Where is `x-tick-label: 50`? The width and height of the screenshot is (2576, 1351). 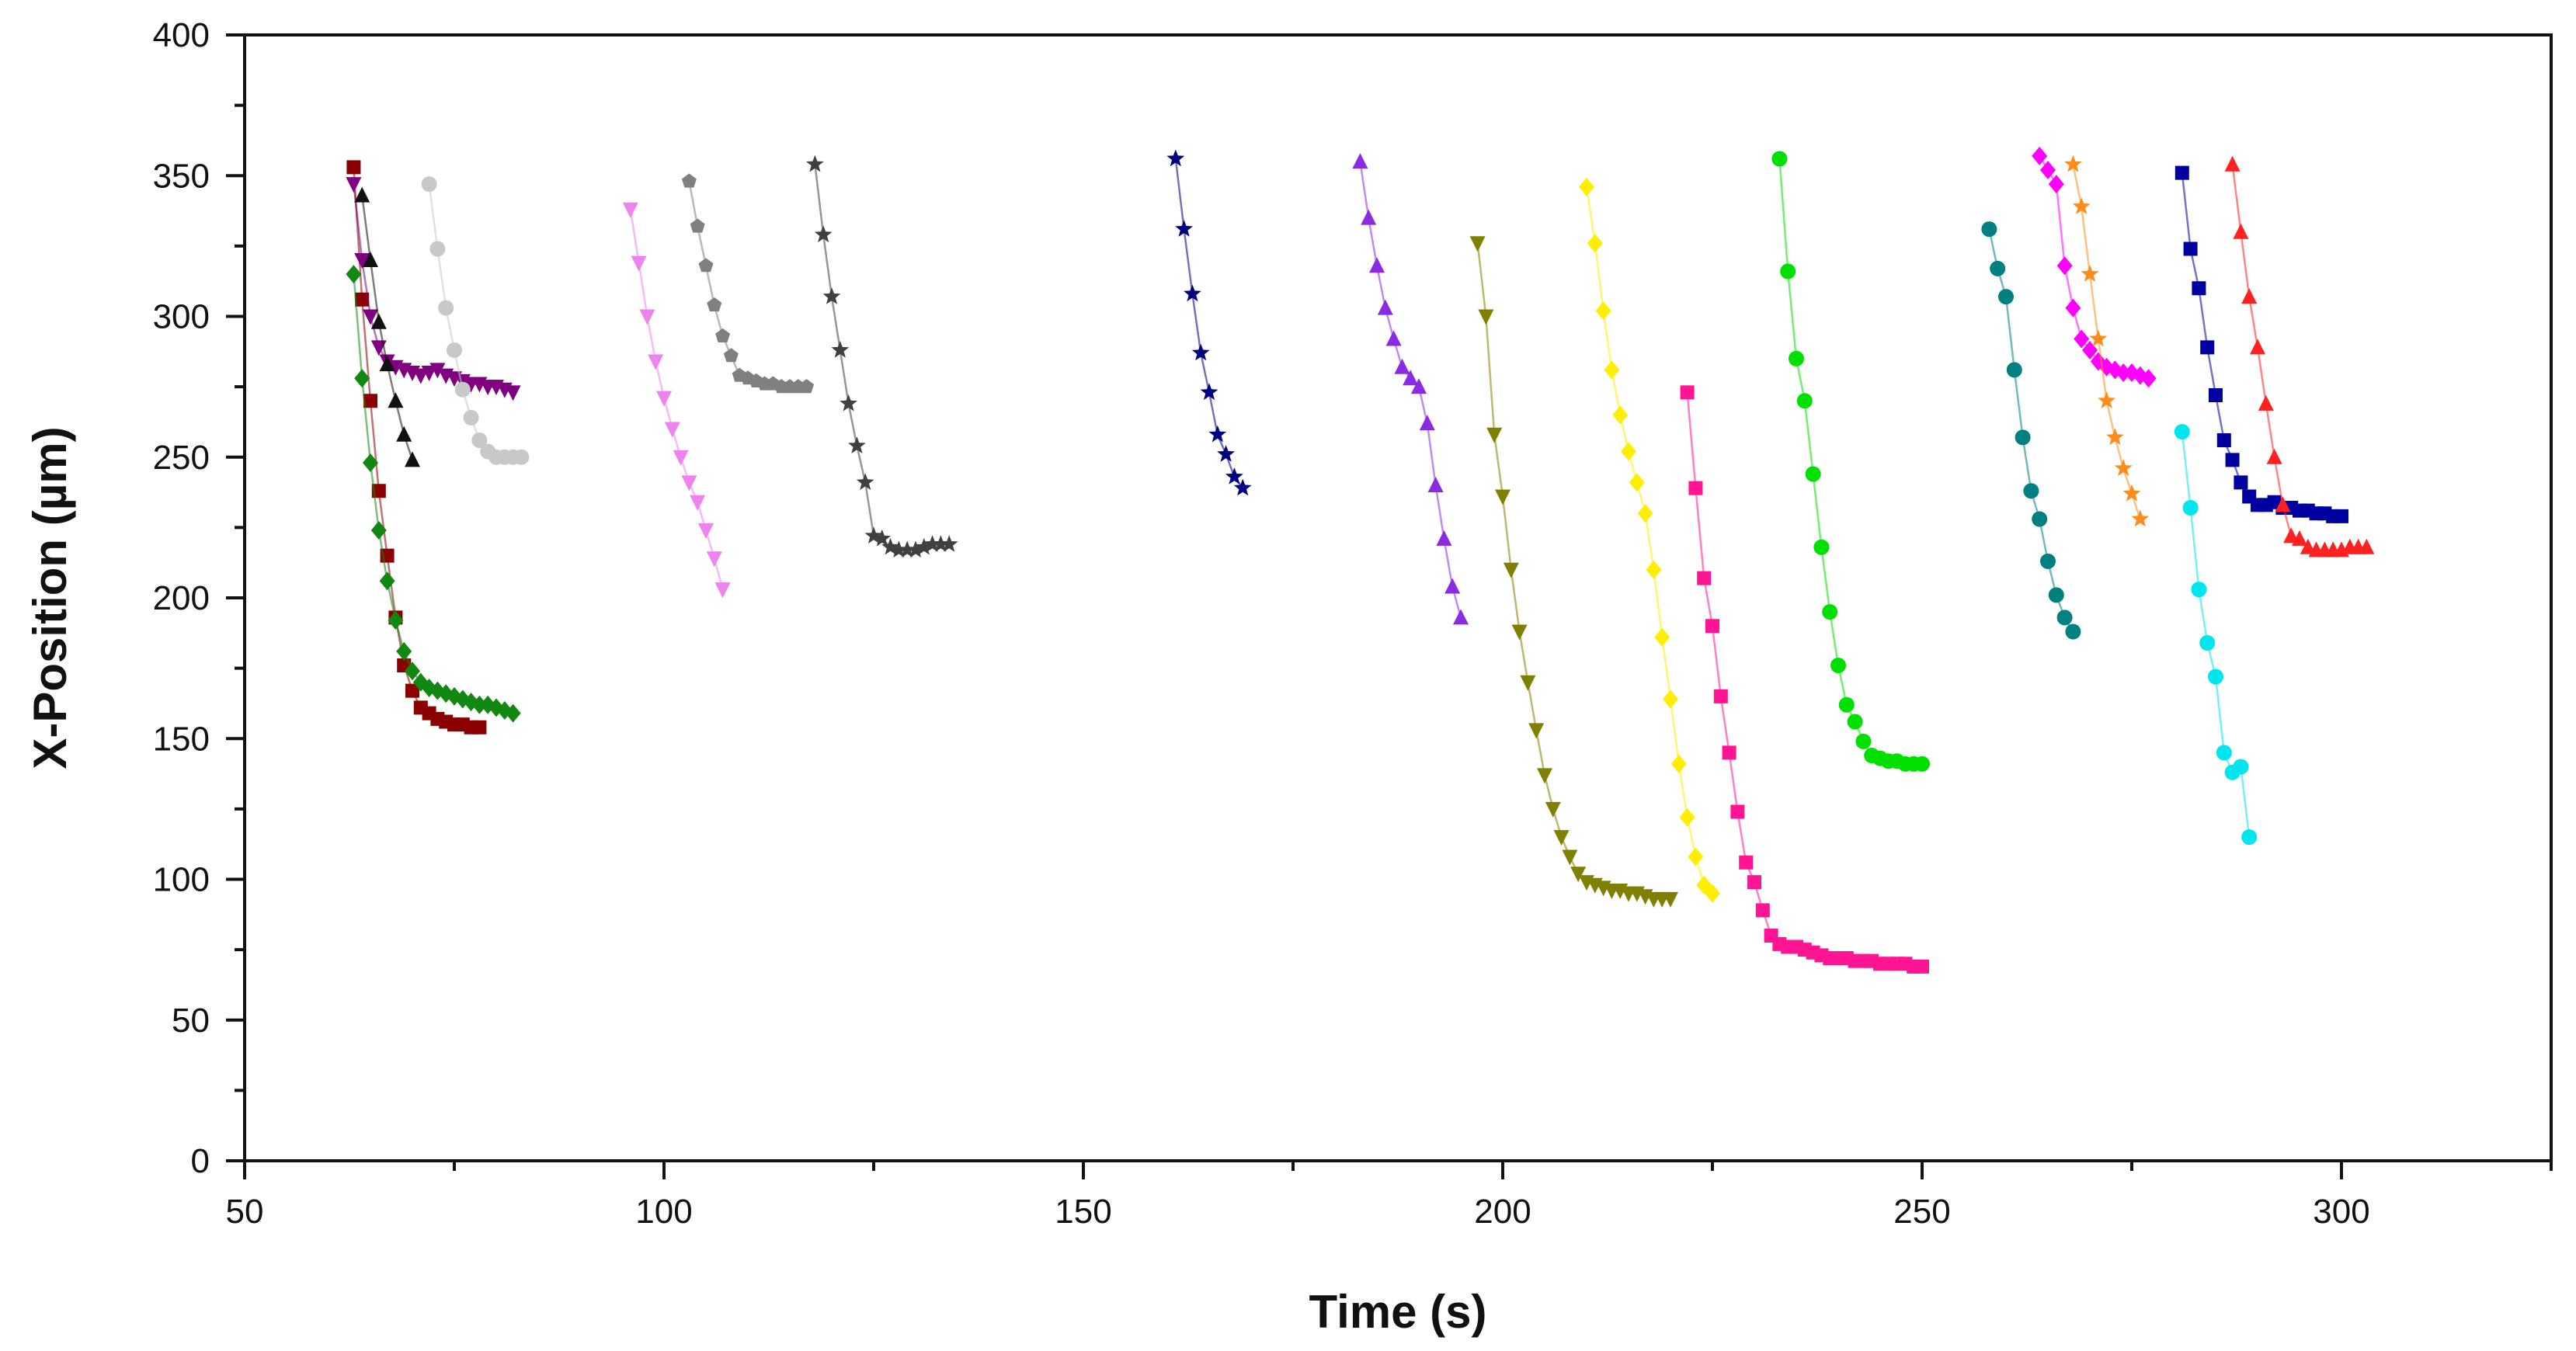 x-tick-label: 50 is located at coordinates (245, 1212).